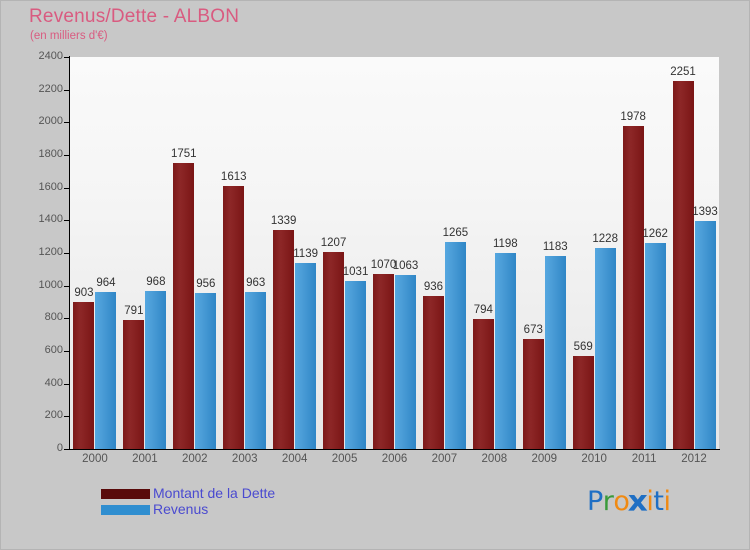  What do you see at coordinates (283, 221) in the screenshot?
I see `bar-value-label: 1339` at bounding box center [283, 221].